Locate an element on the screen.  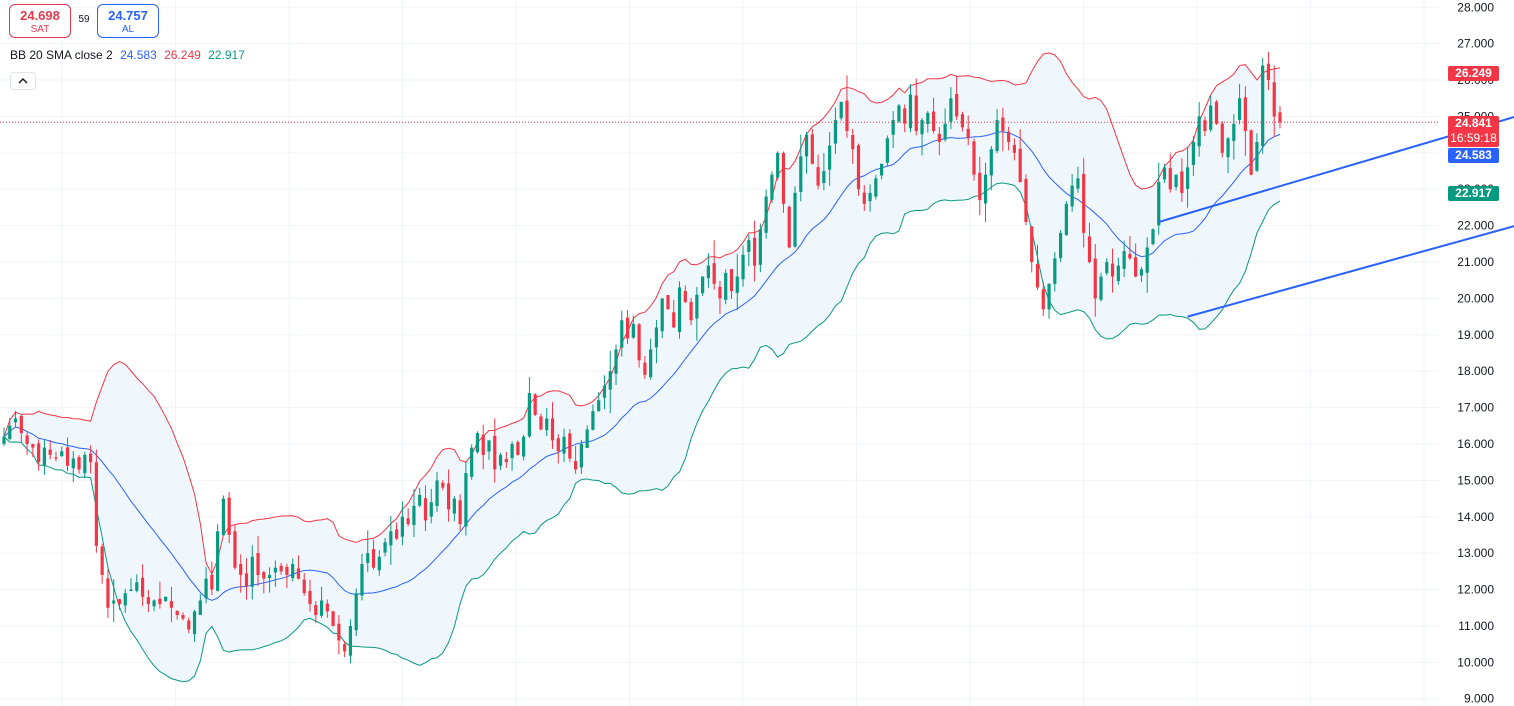
upper-band-tag: 26.249 is located at coordinates (1473, 73).